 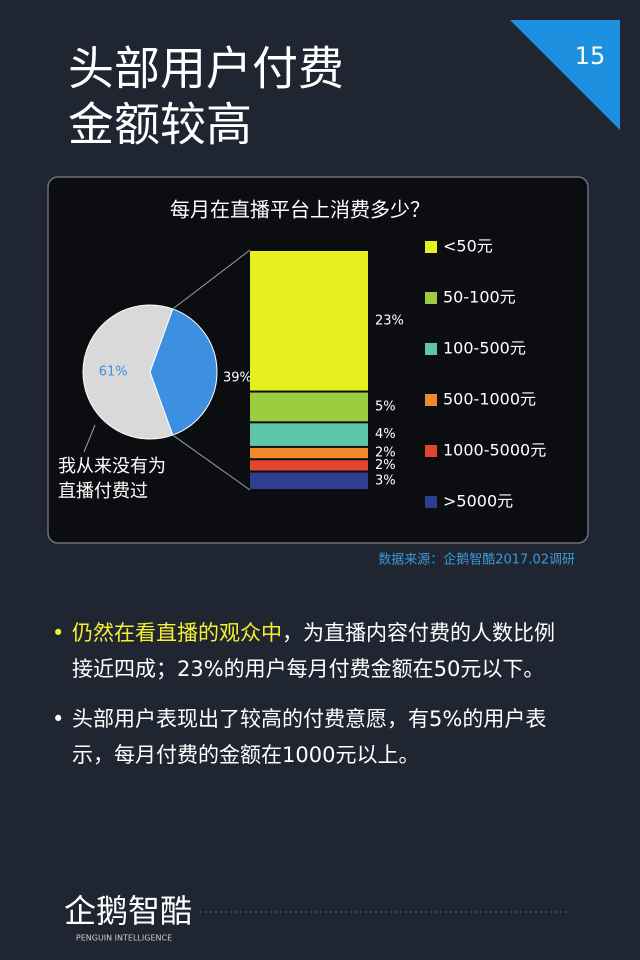 What do you see at coordinates (128, 911) in the screenshot?
I see `logo-name: 企鹅智酷` at bounding box center [128, 911].